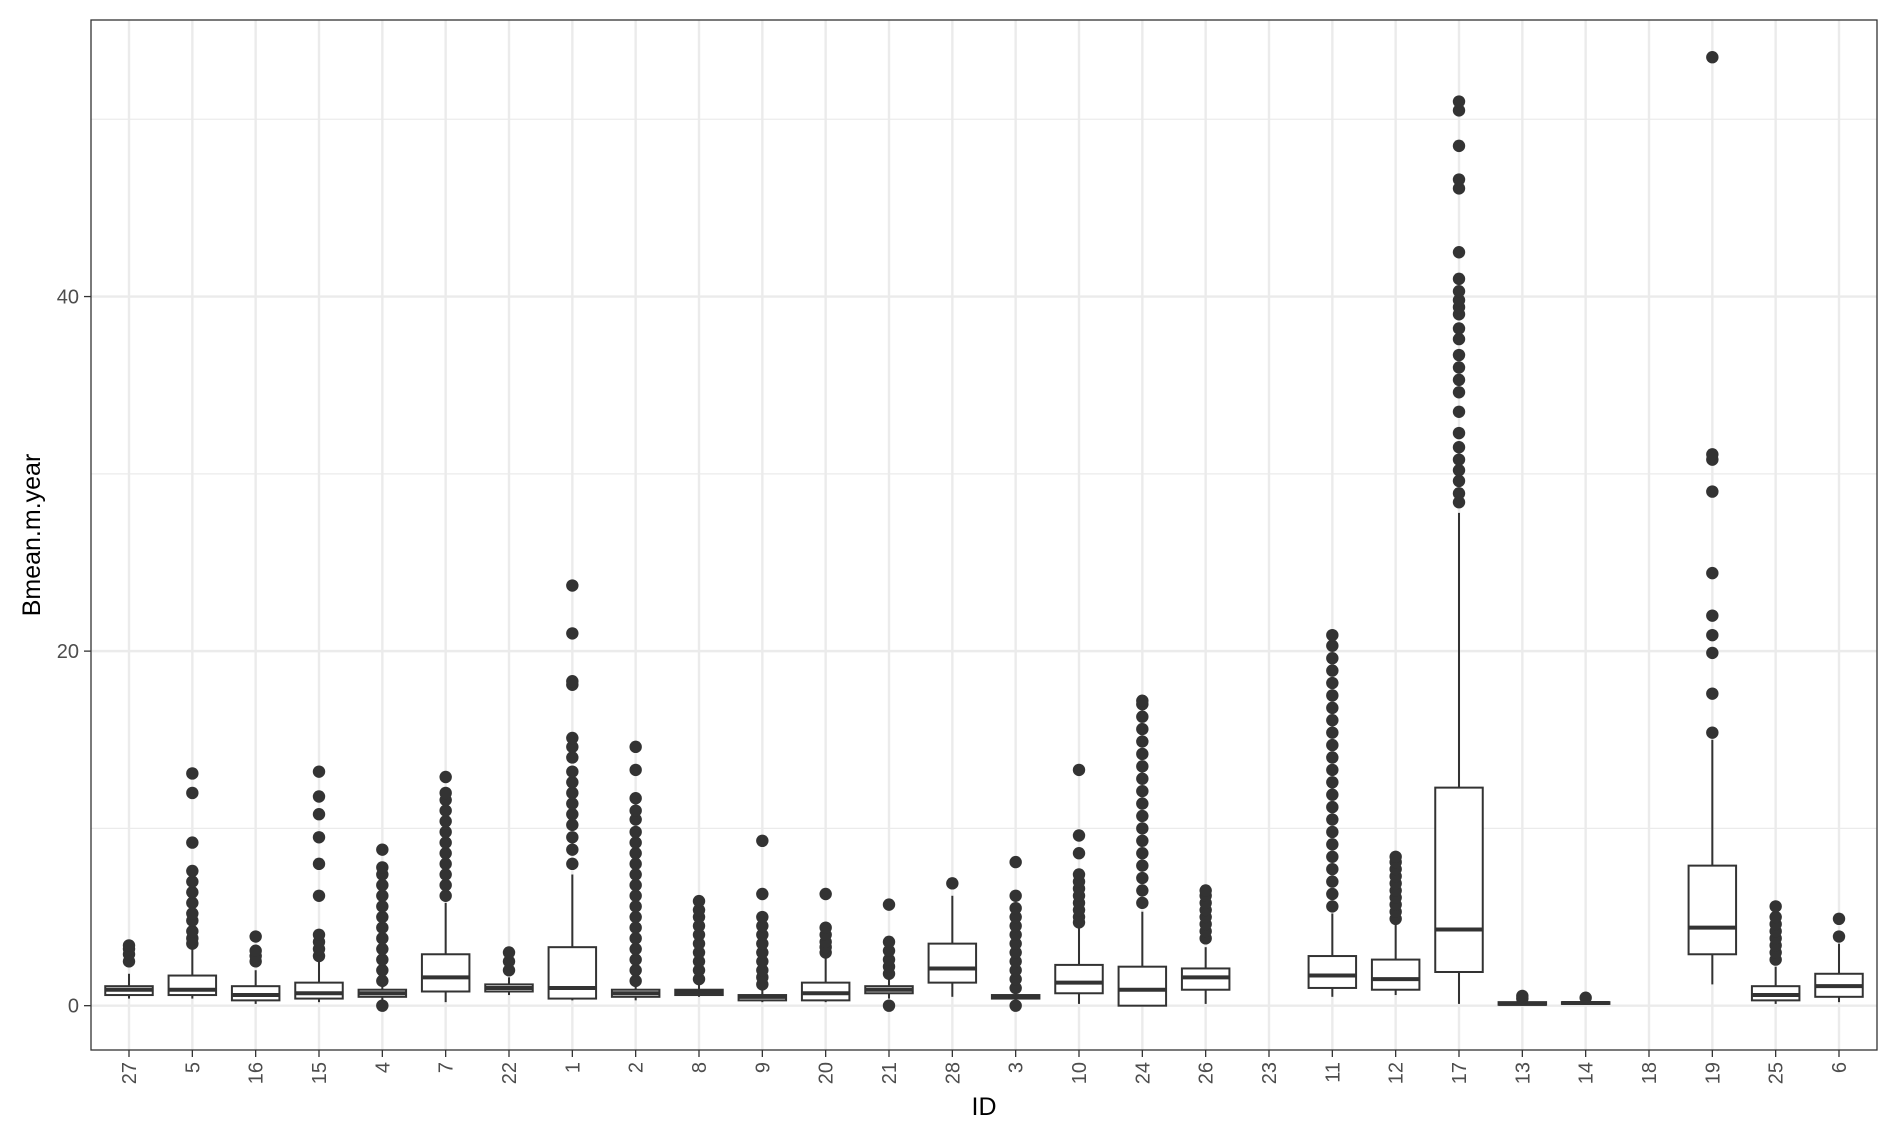  Describe the element at coordinates (510, 1073) in the screenshot. I see `x-tick-label: 22` at that location.